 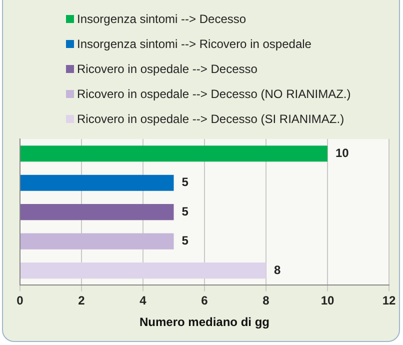 I want to click on x-tick-label: 6, so click(x=204, y=301).